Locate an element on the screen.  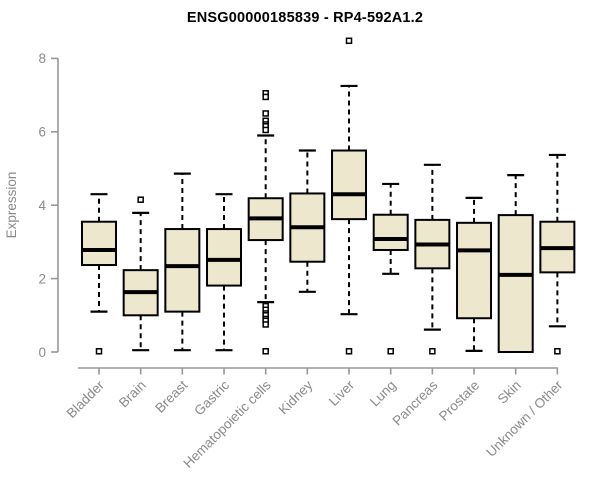
y-tick-label: 0 is located at coordinates (42, 352).